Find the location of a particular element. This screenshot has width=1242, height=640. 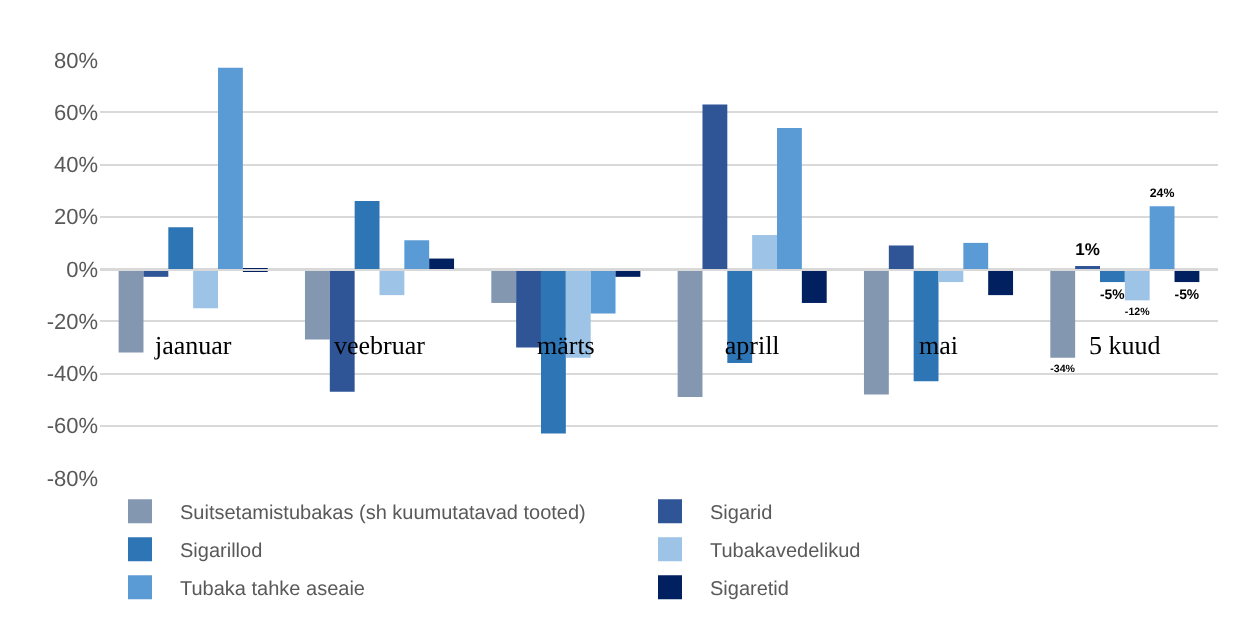

y-tick-label: 20% is located at coordinates (76, 218).